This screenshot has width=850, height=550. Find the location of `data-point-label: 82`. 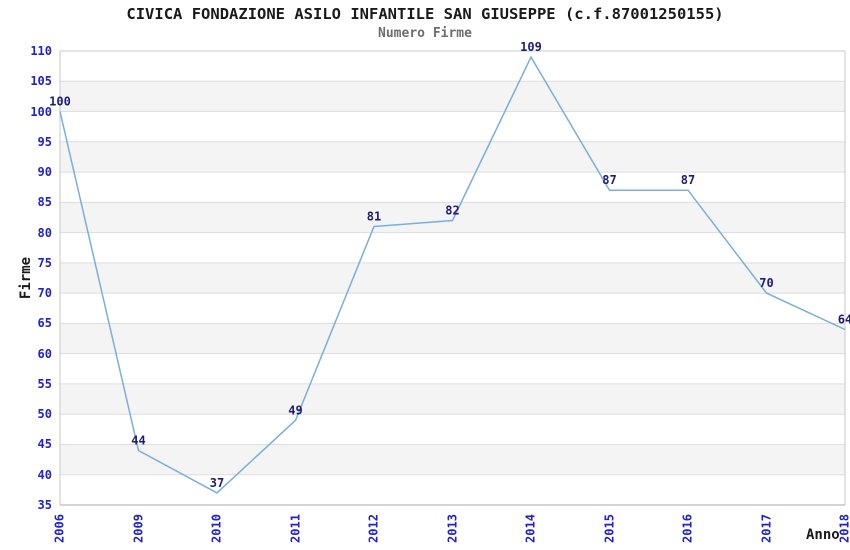

data-point-label: 82 is located at coordinates (452, 211).